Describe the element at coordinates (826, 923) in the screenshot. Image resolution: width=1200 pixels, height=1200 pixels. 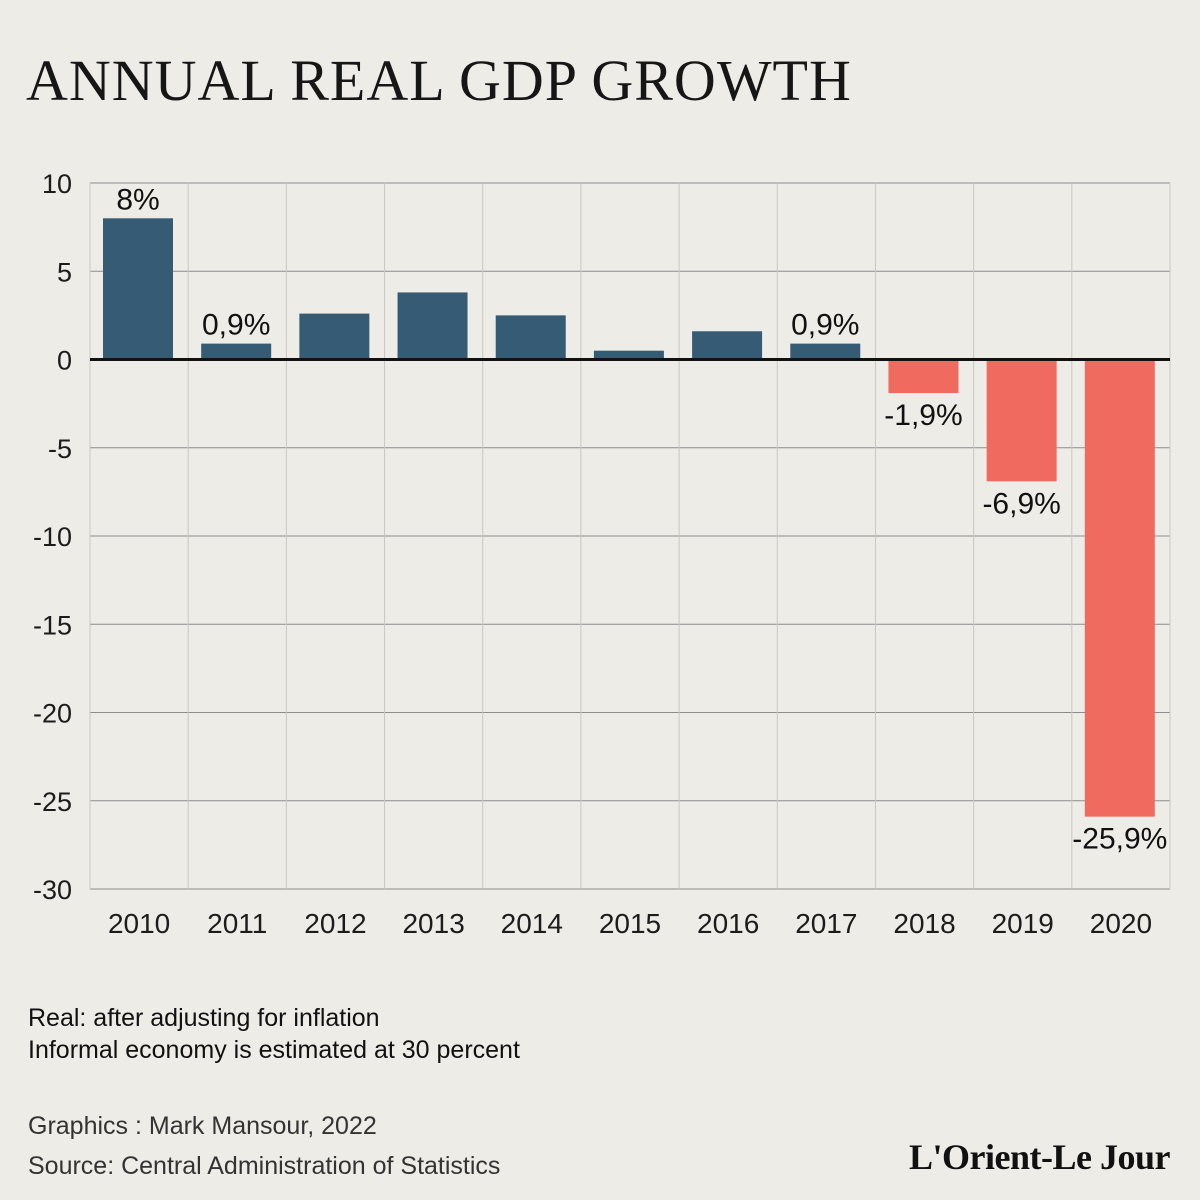
I see `x-tick-label-2017: 2017` at that location.